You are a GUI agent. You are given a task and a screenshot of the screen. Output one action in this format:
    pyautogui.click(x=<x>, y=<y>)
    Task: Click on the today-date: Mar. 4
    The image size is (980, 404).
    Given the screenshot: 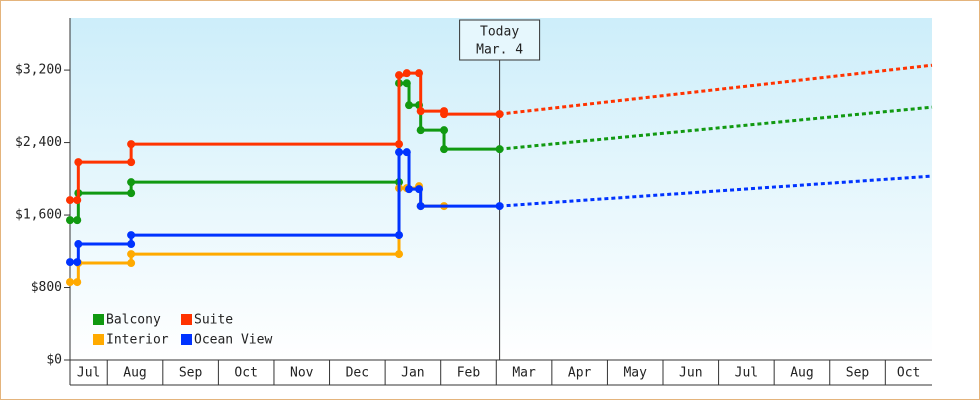 What is the action you would take?
    pyautogui.click(x=499, y=50)
    